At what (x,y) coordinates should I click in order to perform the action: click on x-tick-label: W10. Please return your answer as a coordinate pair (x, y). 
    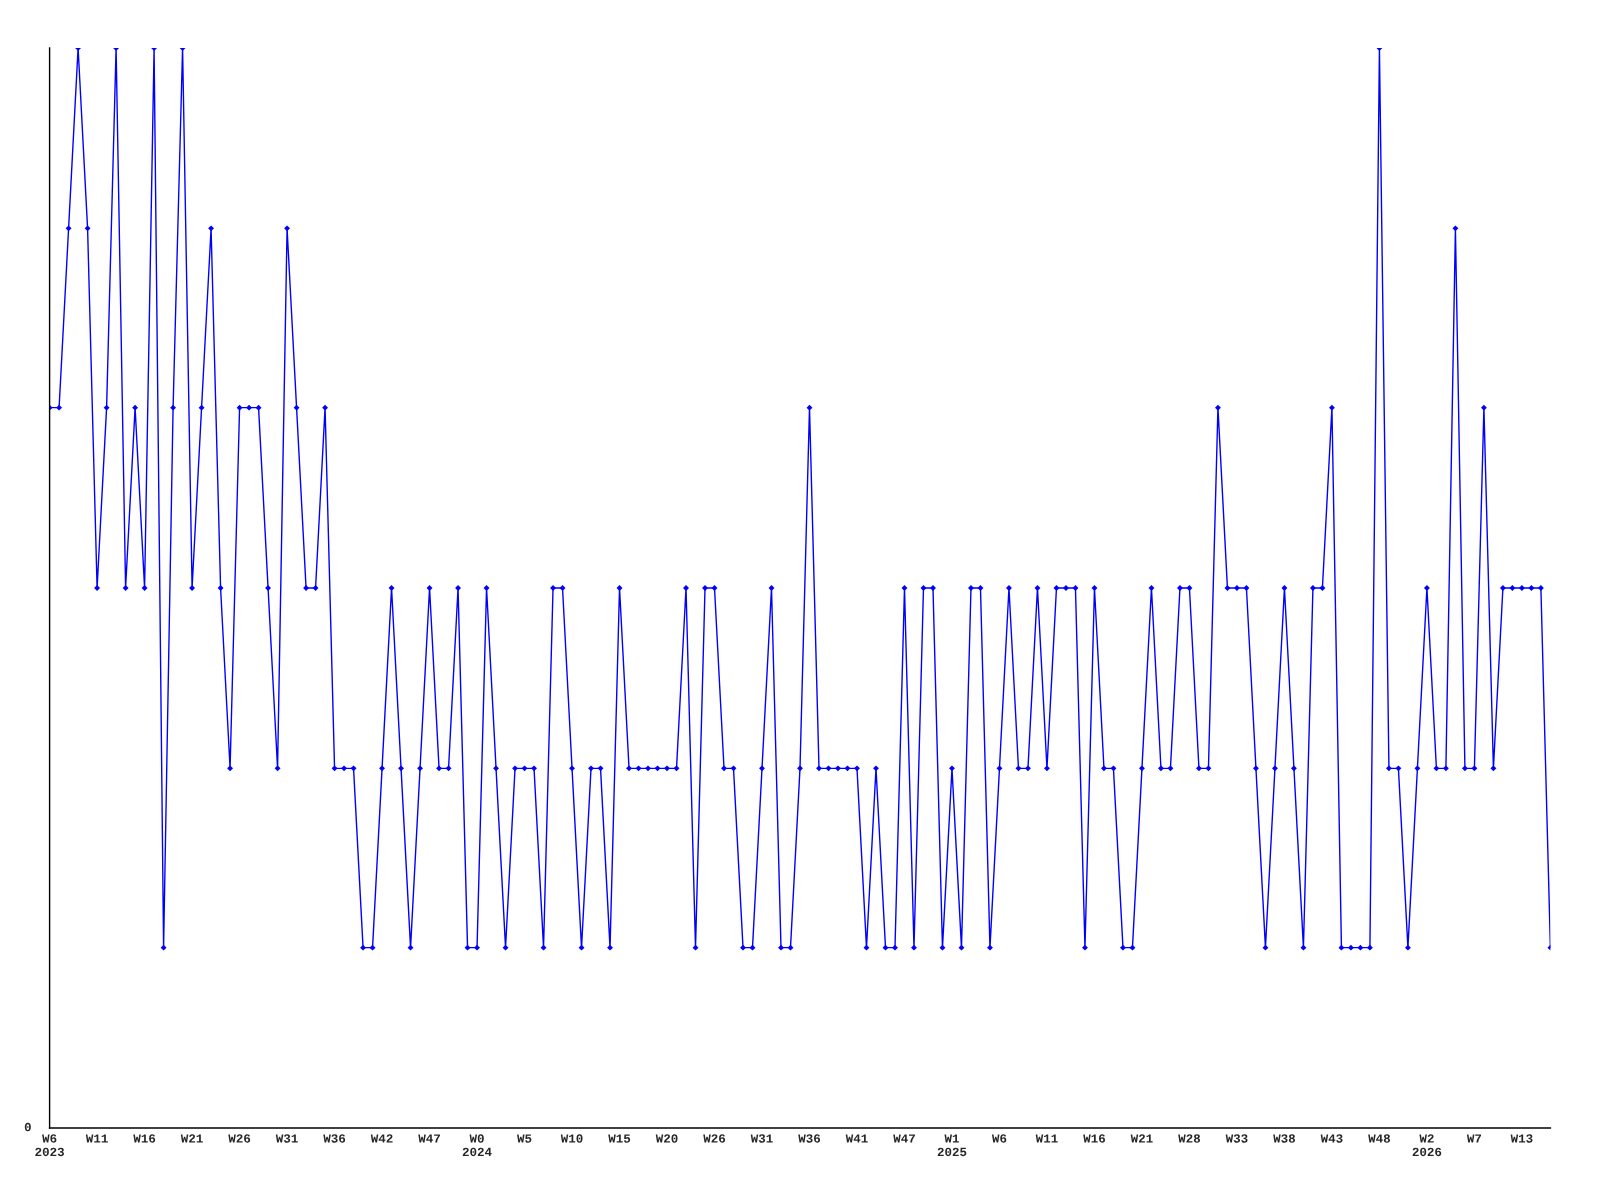
    Looking at the image, I should click on (571, 1138).